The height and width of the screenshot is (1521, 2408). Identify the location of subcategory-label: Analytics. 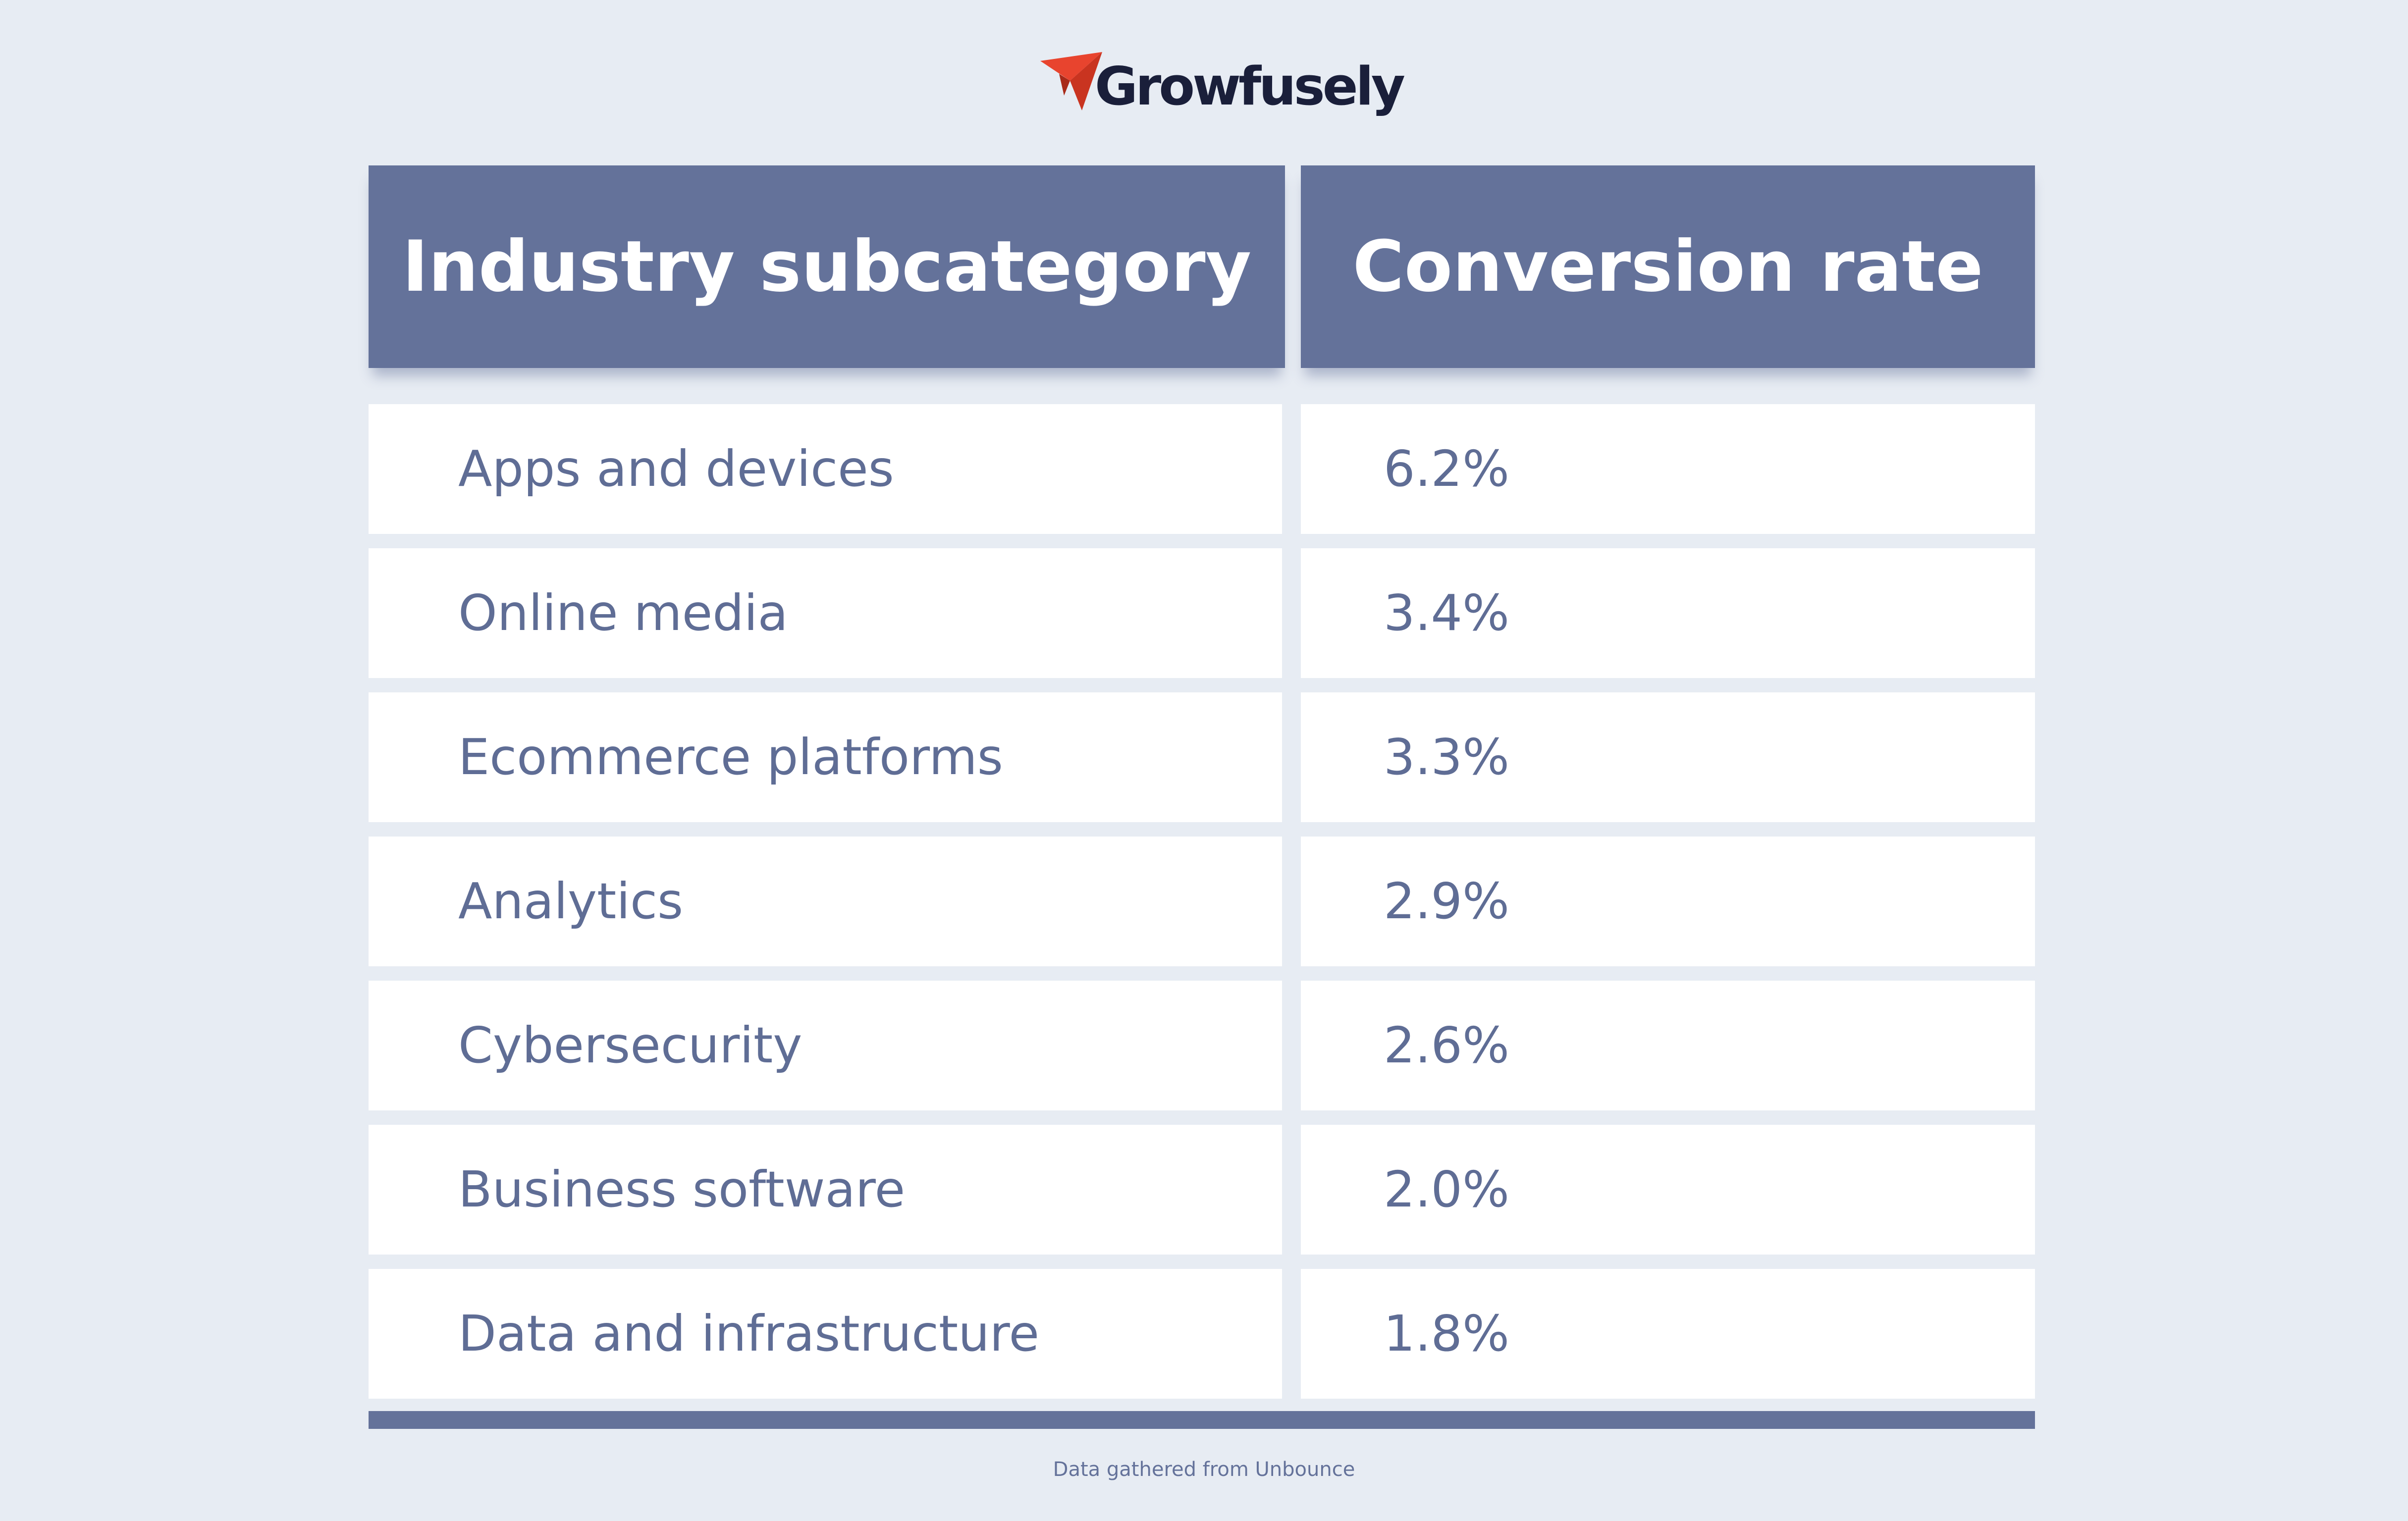
(571, 901).